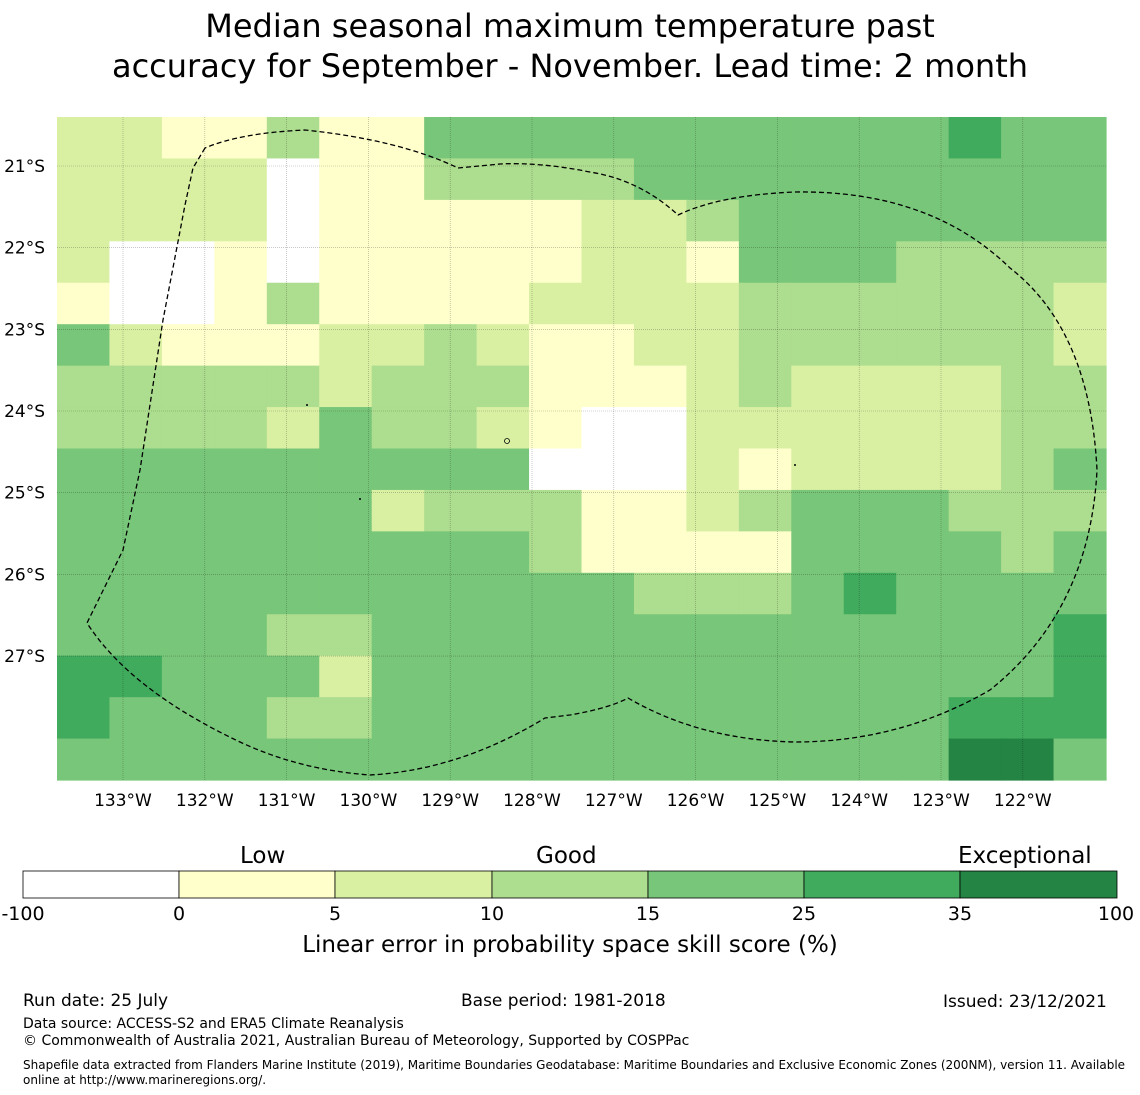 The height and width of the screenshot is (1095, 1140). What do you see at coordinates (614, 801) in the screenshot?
I see `longitude-label: 127°W` at bounding box center [614, 801].